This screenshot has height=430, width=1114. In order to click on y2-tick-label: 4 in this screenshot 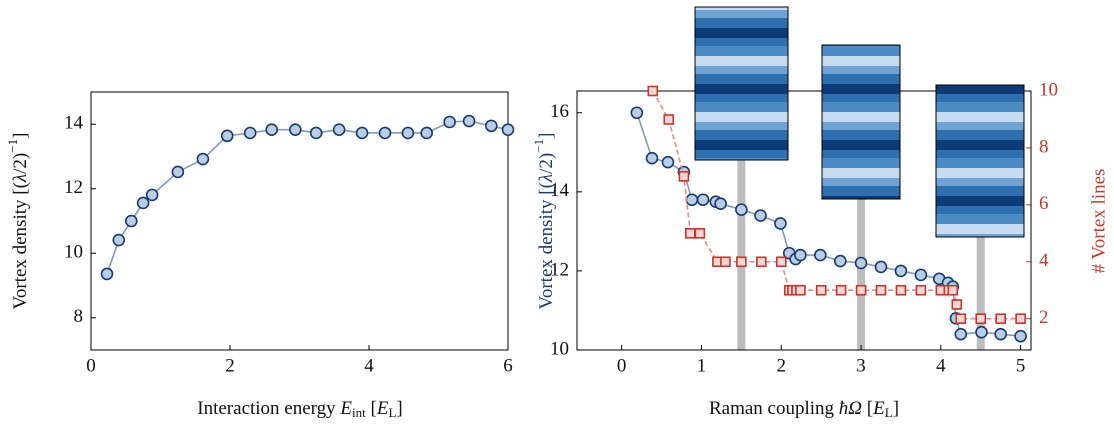, I will do `click(1044, 260)`.